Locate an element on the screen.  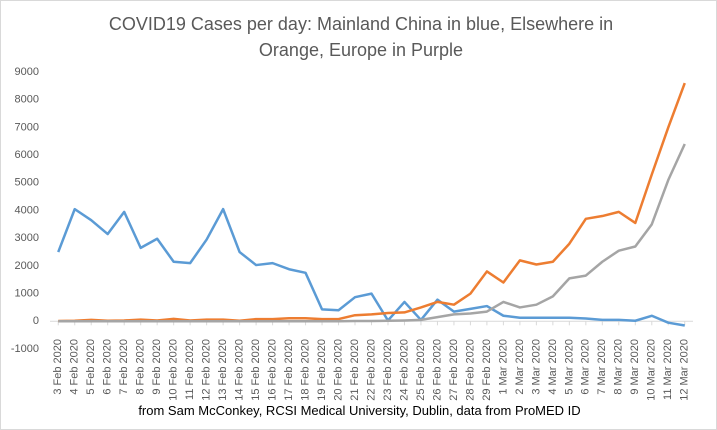
x-tick-label: 4 Feb 2020 is located at coordinates (75, 367).